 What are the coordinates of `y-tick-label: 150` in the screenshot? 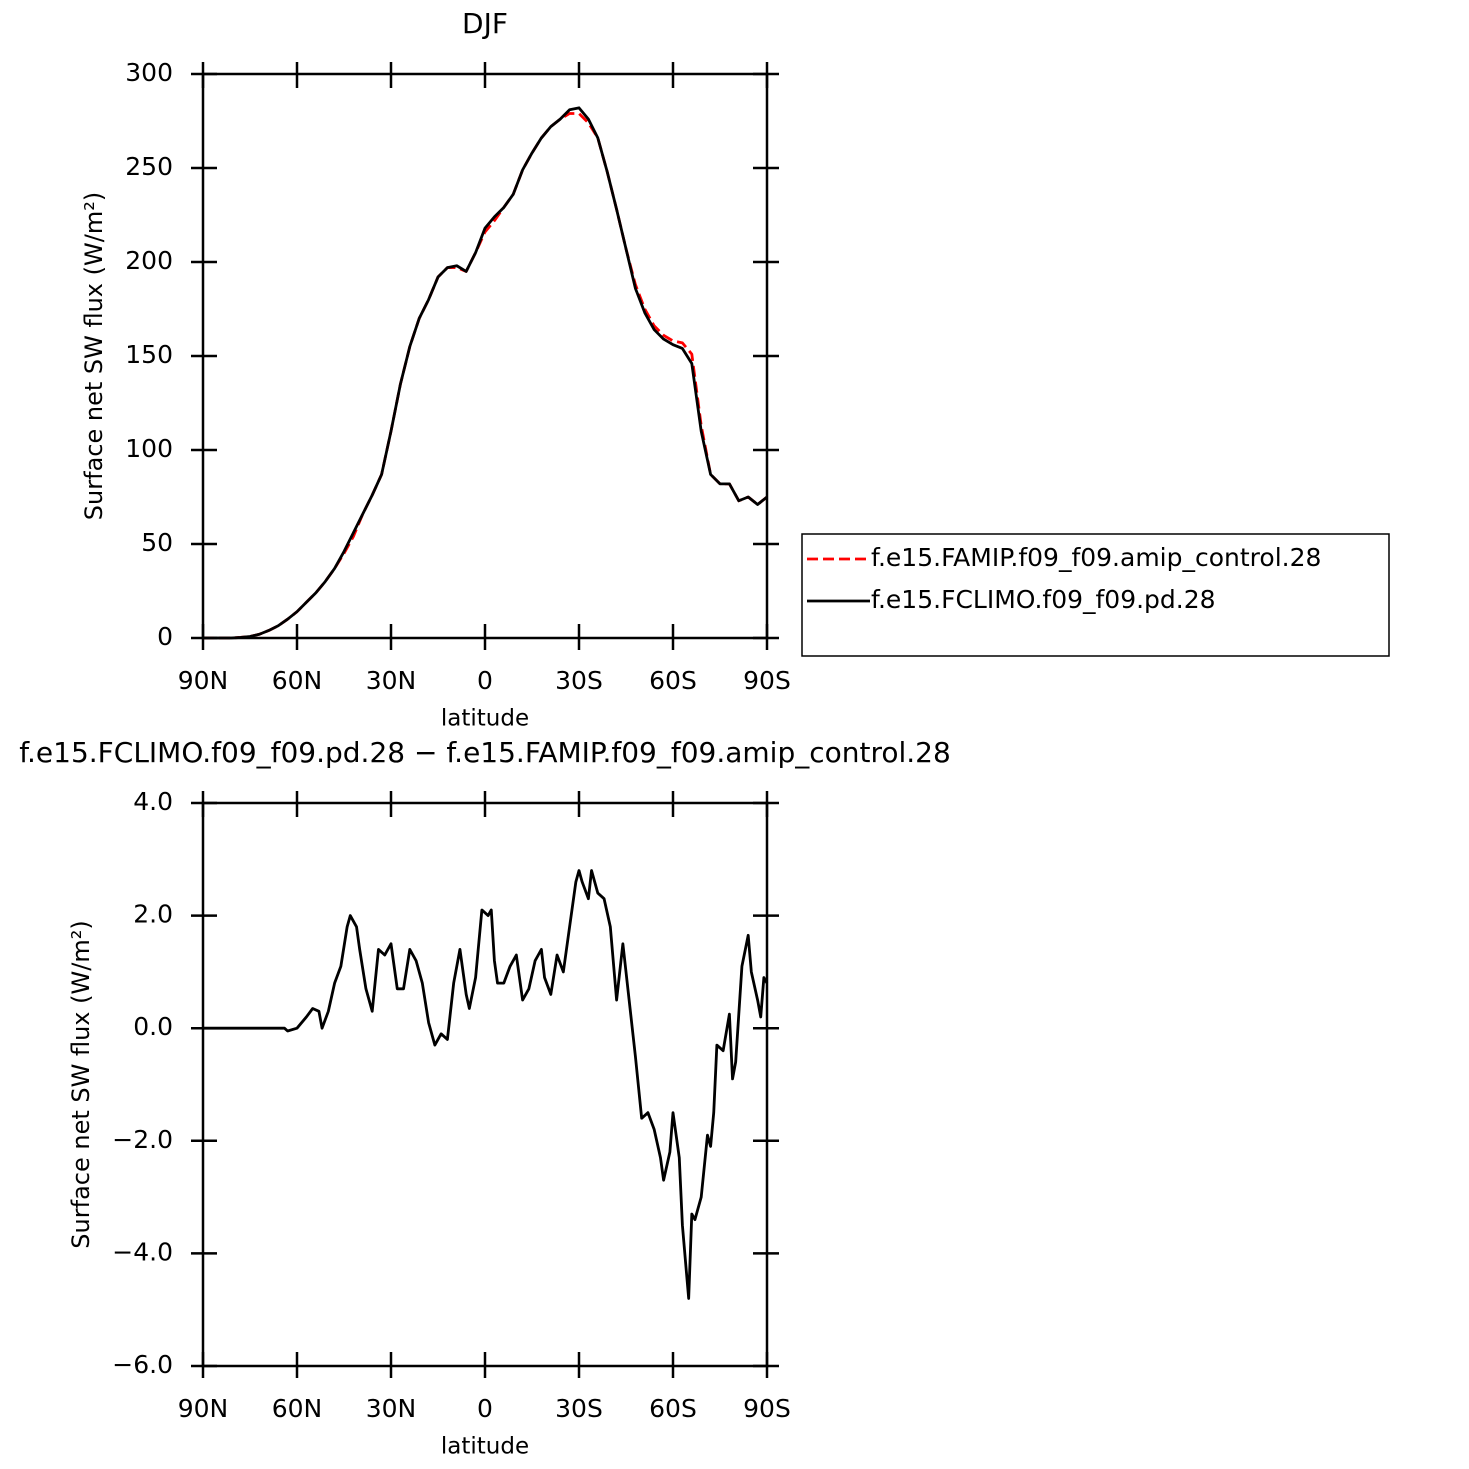 It's located at (149, 354).